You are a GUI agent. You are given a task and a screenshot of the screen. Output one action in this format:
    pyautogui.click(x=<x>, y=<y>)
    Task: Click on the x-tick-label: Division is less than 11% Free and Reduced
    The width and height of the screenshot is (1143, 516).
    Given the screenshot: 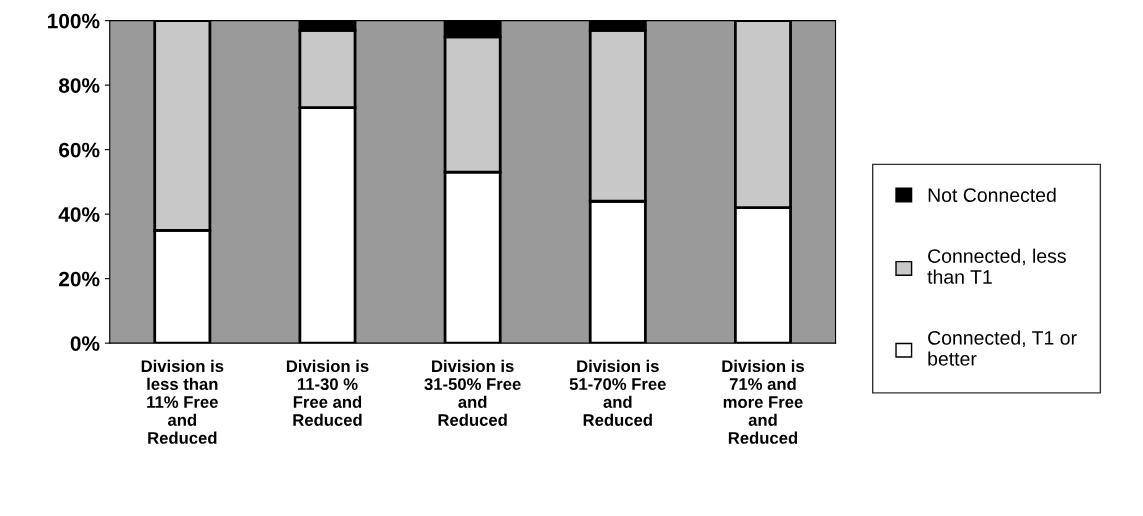 What is the action you would take?
    pyautogui.click(x=182, y=401)
    